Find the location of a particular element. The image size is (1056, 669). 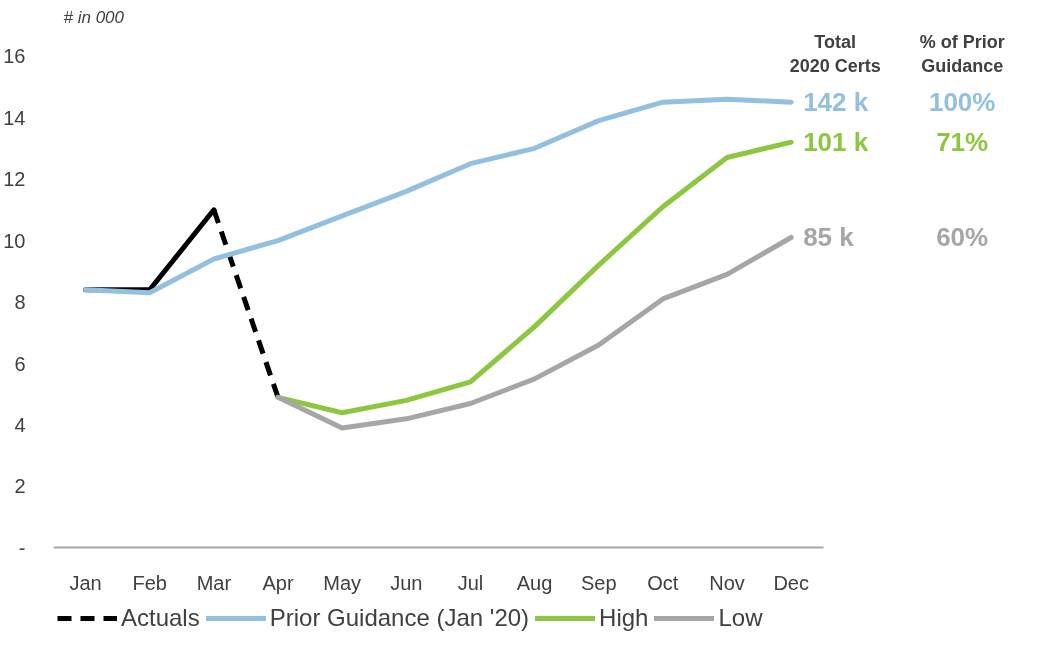

annotation: 142 k is located at coordinates (836, 102).